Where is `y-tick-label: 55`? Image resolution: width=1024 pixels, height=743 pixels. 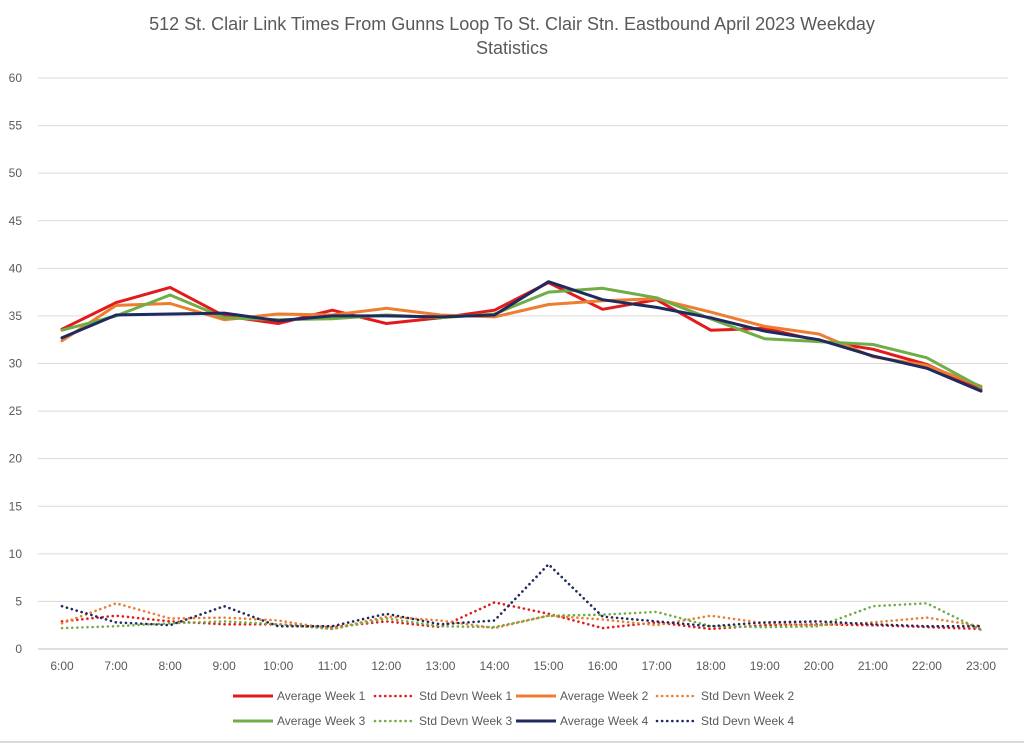 y-tick-label: 55 is located at coordinates (16, 126).